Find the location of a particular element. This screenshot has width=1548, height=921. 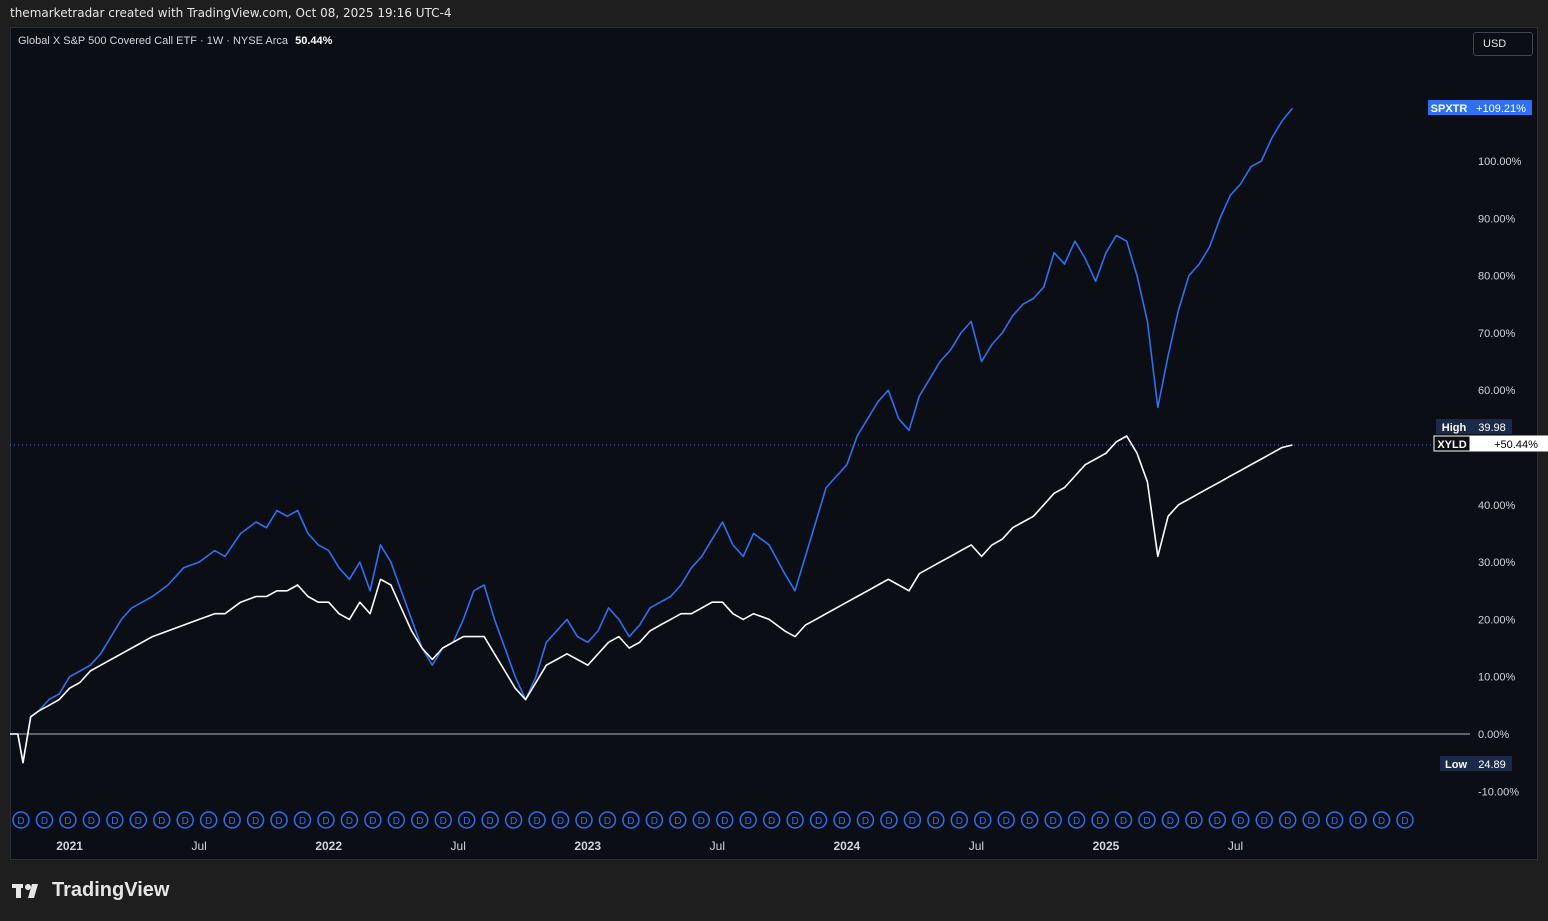

tradingview-brand: TradingView is located at coordinates (90, 890).